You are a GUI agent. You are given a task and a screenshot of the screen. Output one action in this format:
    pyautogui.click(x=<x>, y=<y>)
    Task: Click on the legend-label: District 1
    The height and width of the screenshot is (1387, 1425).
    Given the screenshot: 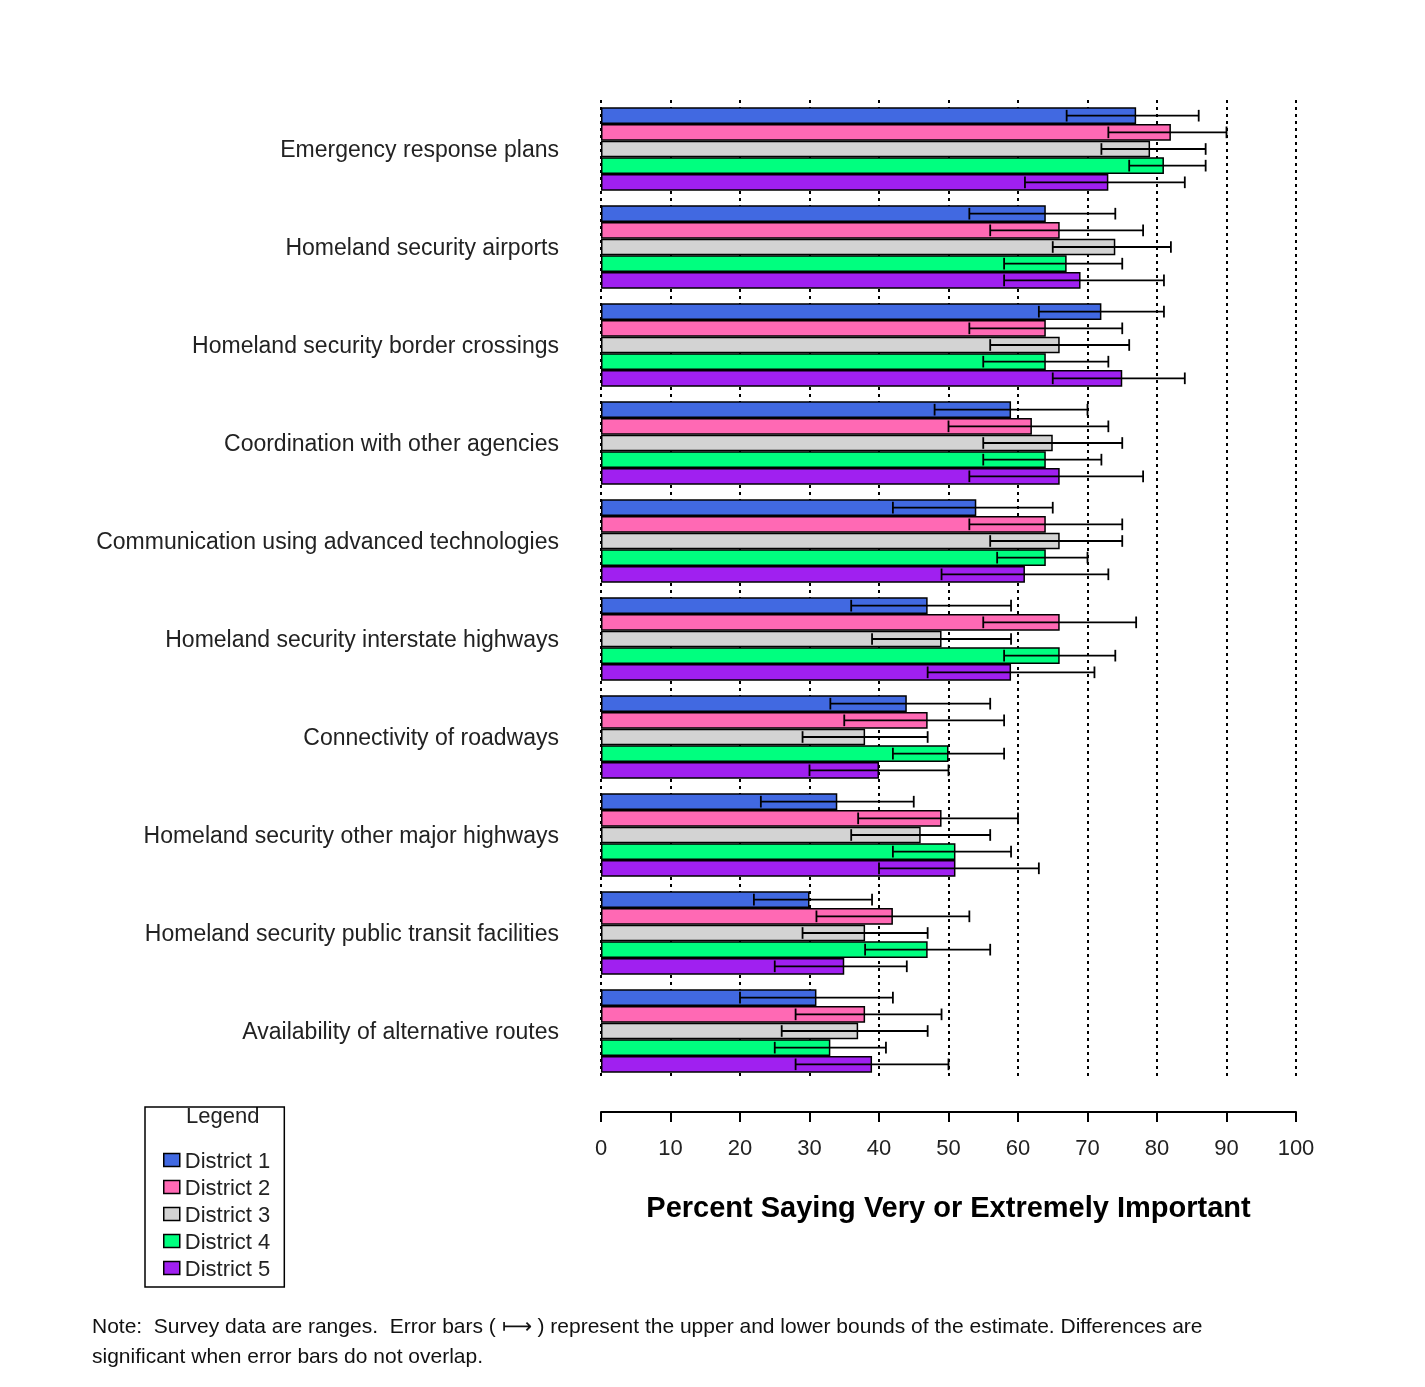 What is the action you would take?
    pyautogui.click(x=227, y=1160)
    